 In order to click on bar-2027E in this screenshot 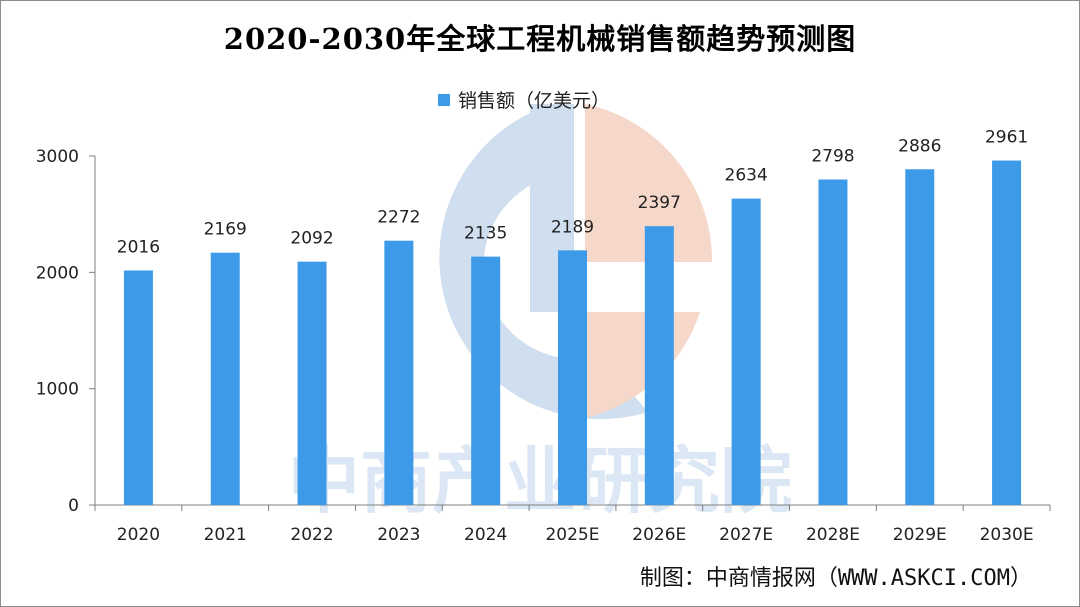, I will do `click(746, 351)`.